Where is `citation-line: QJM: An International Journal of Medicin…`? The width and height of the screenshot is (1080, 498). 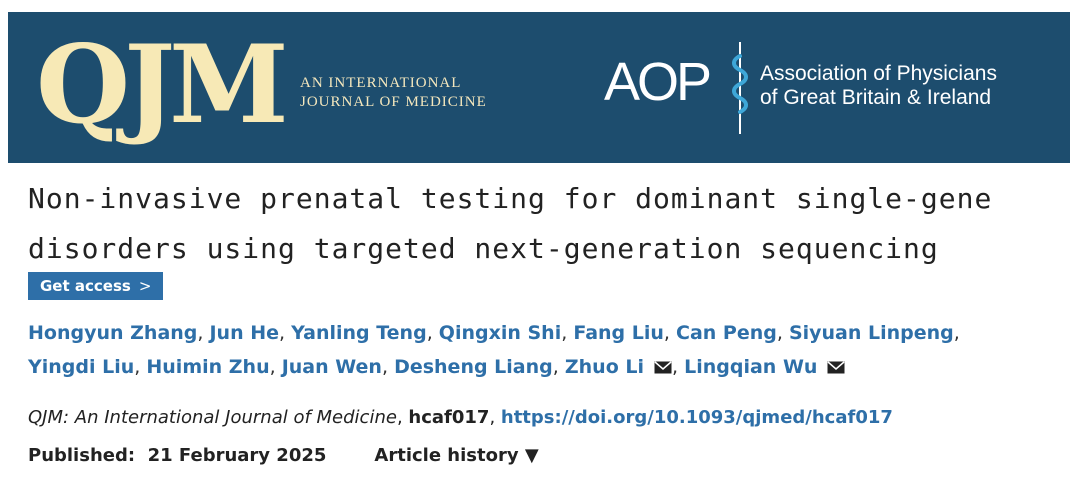
citation-line: QJM: An International Journal of Medicin… is located at coordinates (460, 417).